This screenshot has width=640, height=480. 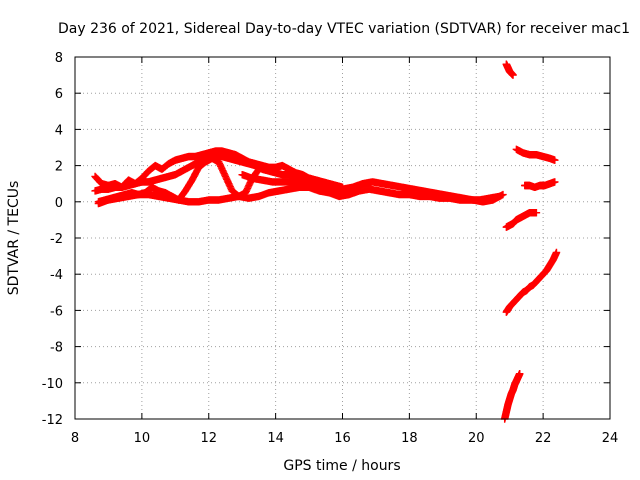 What do you see at coordinates (409, 438) in the screenshot?
I see `x-tick-label: 18` at bounding box center [409, 438].